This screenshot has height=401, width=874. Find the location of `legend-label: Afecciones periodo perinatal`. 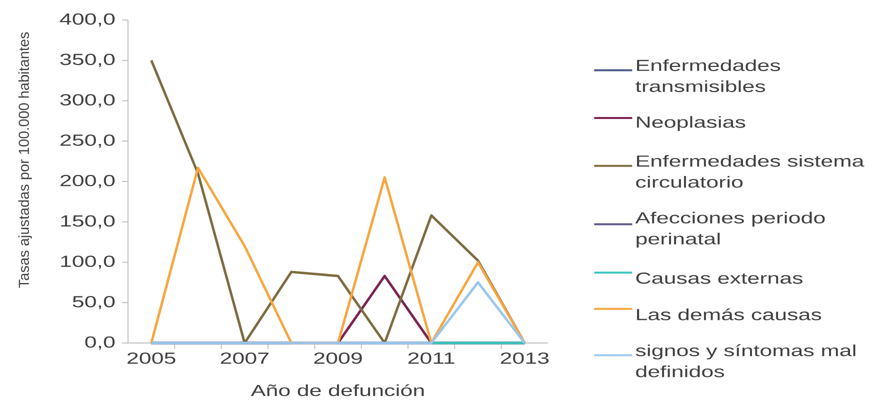

legend-label: Afecciones periodo perinatal is located at coordinates (730, 230).